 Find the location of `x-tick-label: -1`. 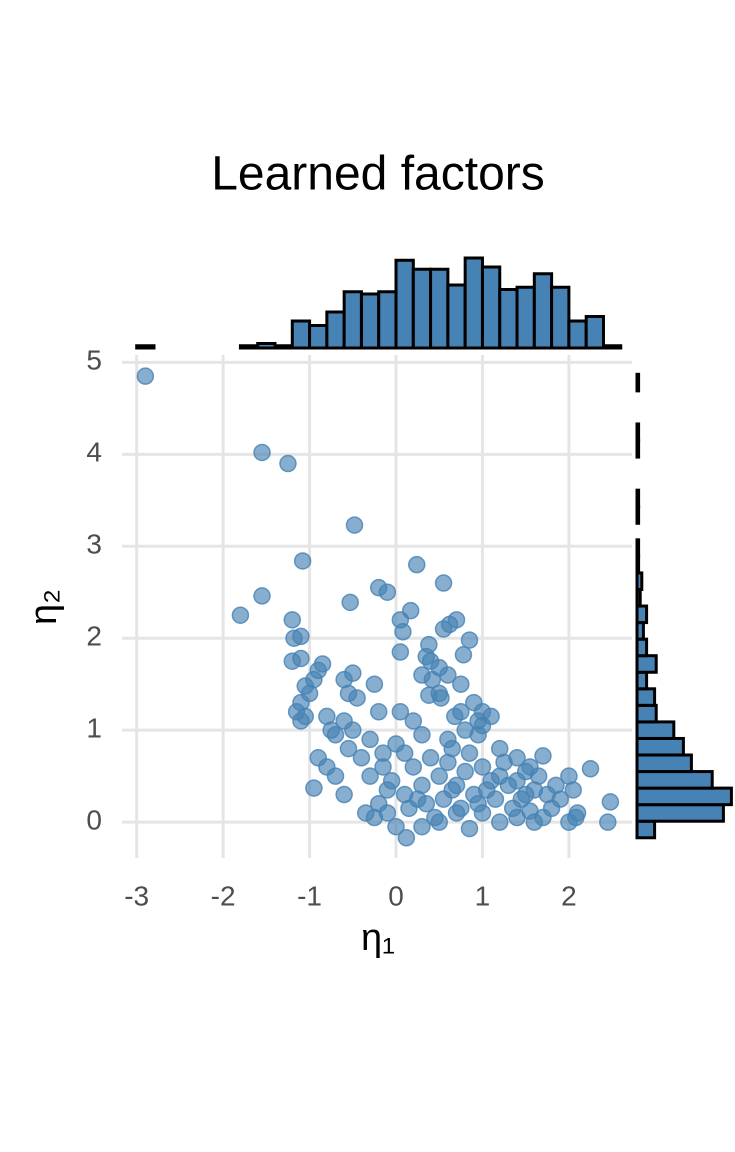

x-tick-label: -1 is located at coordinates (309, 895).